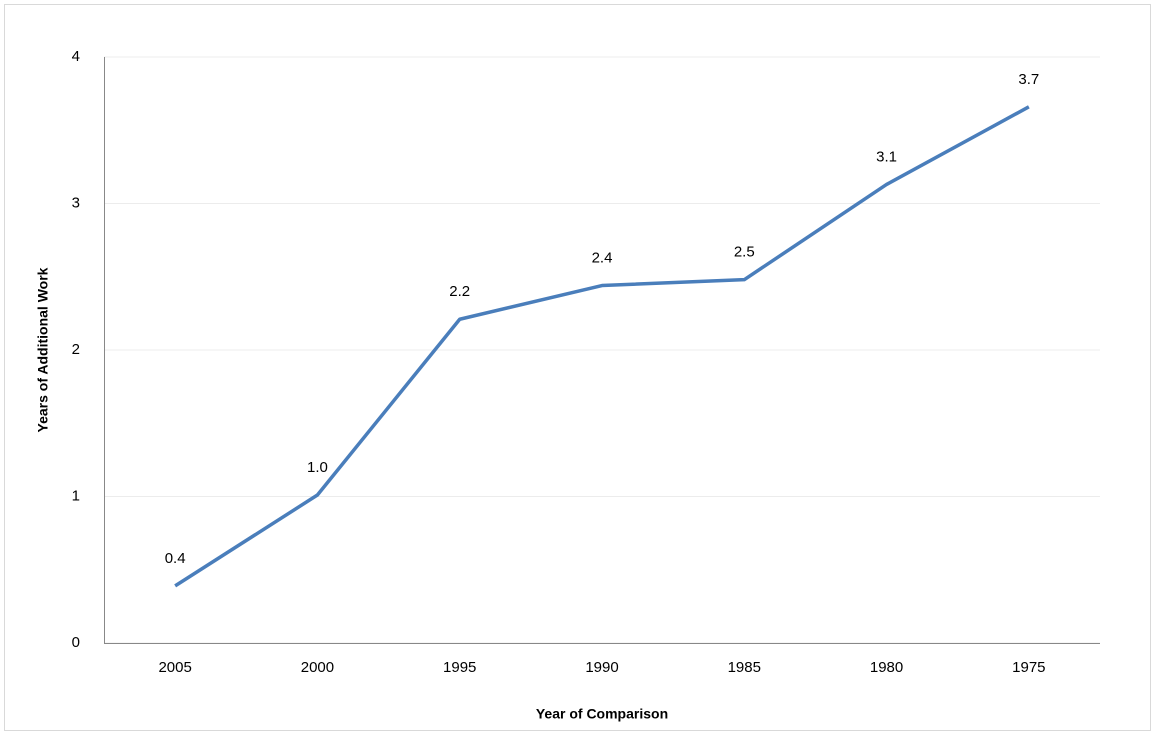 Image resolution: width=1154 pixels, height=734 pixels. What do you see at coordinates (1028, 667) in the screenshot?
I see `x-tick-label: 1975` at bounding box center [1028, 667].